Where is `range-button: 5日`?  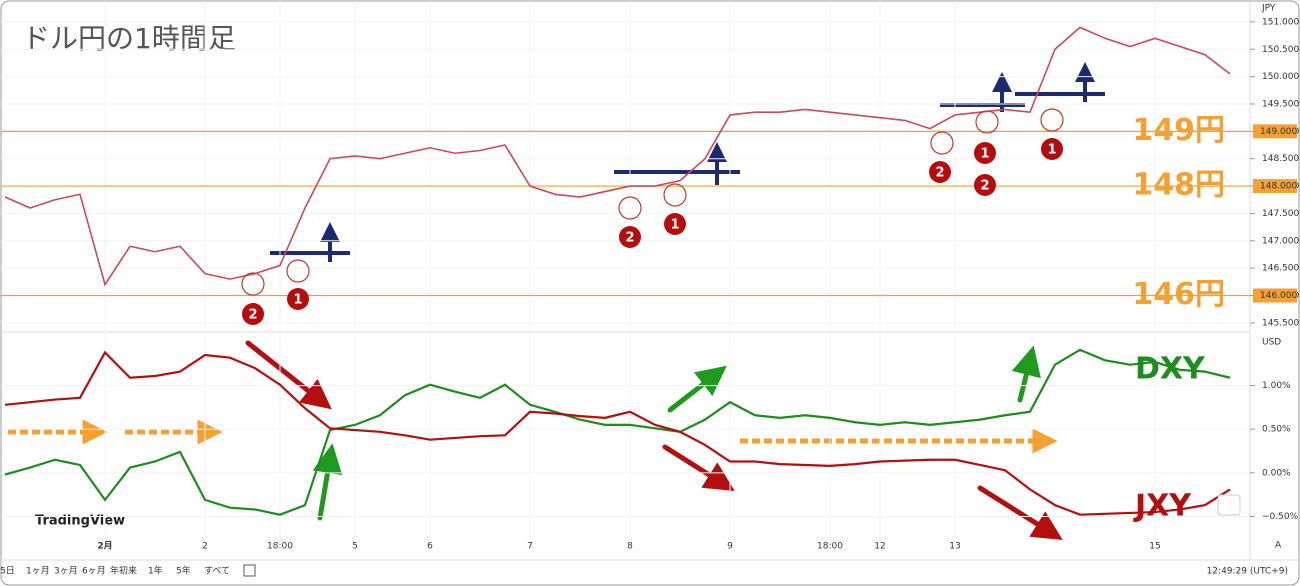
range-button: 5日 is located at coordinates (7, 571).